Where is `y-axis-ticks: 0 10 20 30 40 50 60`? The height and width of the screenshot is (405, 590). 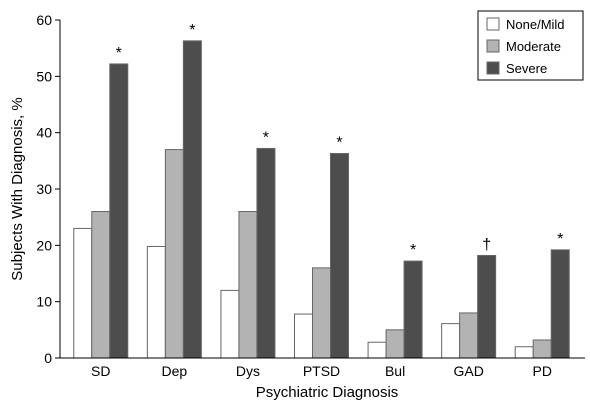 y-axis-ticks: 0 10 20 30 40 50 60 is located at coordinates (48, 189).